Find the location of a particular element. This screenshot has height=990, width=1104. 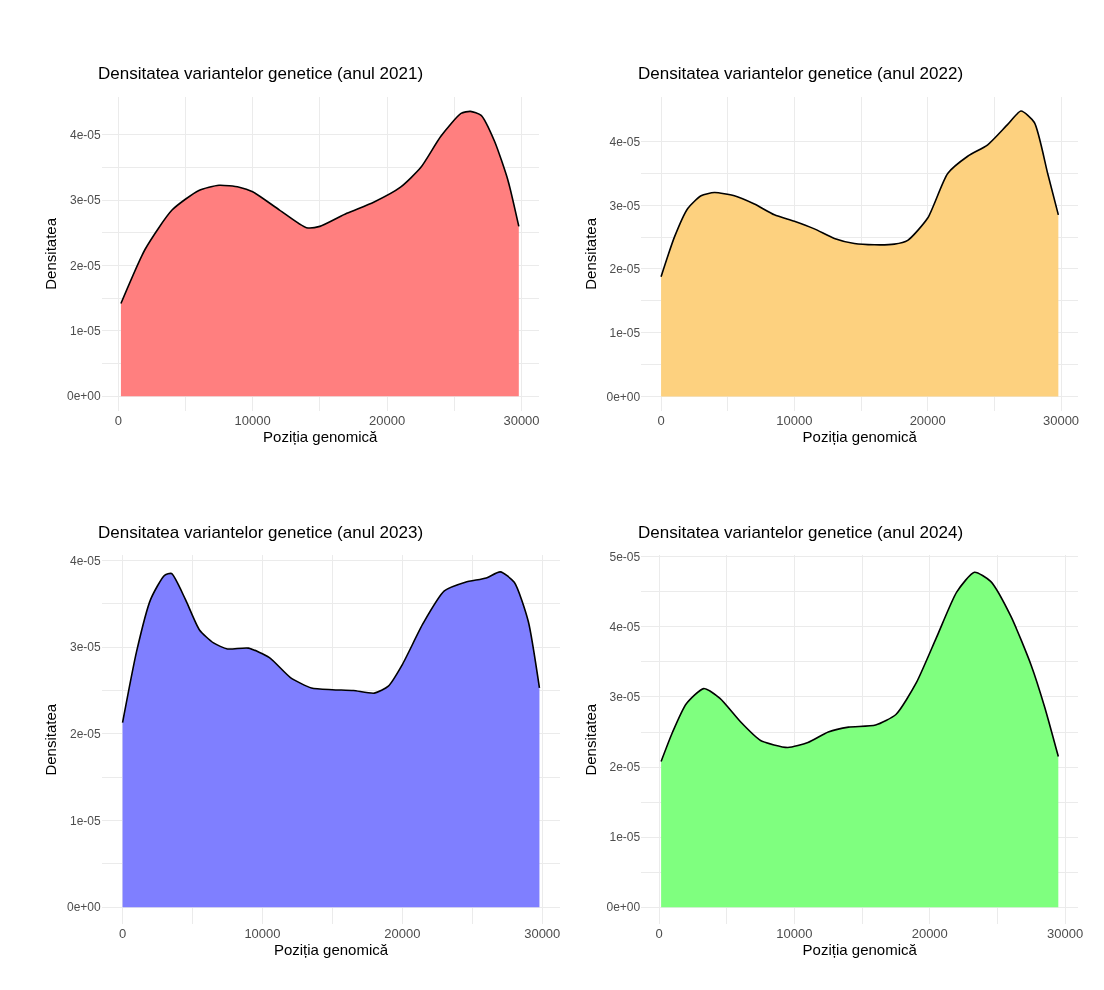

y-tick-label: 5e-05 is located at coordinates (625, 557).